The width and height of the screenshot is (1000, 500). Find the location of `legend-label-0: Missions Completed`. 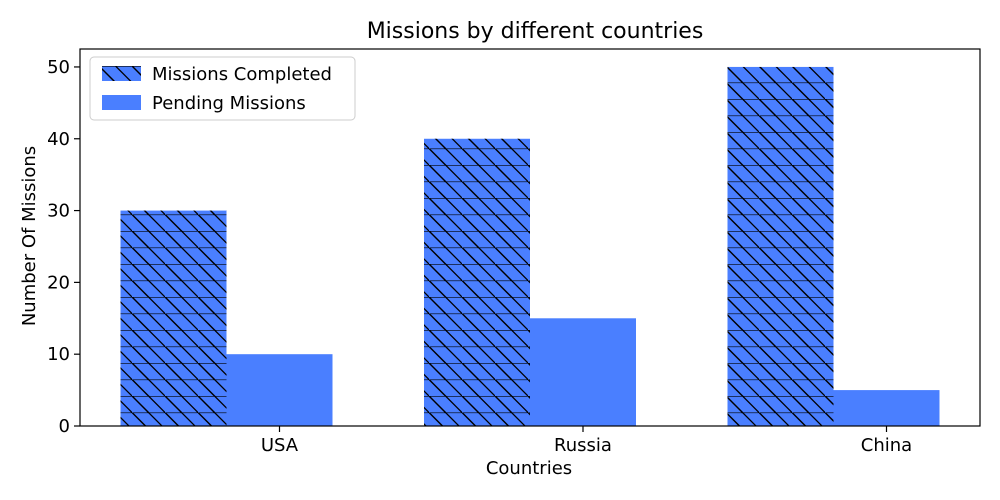

legend-label-0: Missions Completed is located at coordinates (242, 74).